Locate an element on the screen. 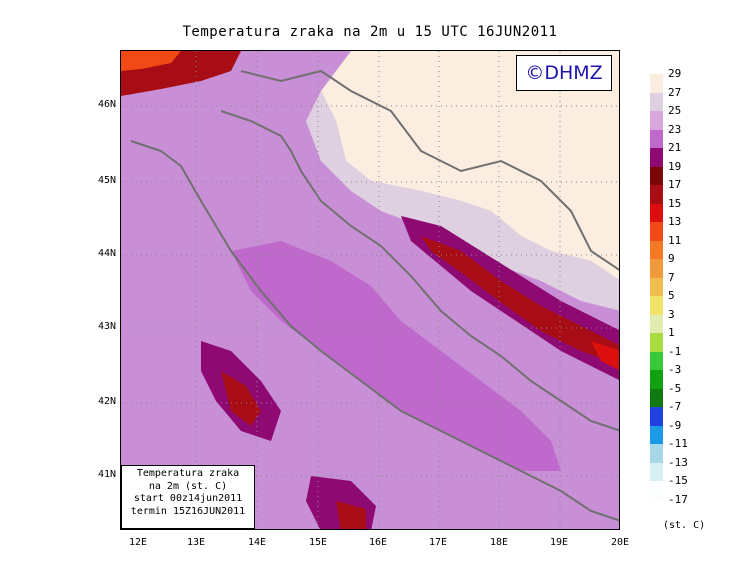  legend-label: -5 is located at coordinates (675, 388).